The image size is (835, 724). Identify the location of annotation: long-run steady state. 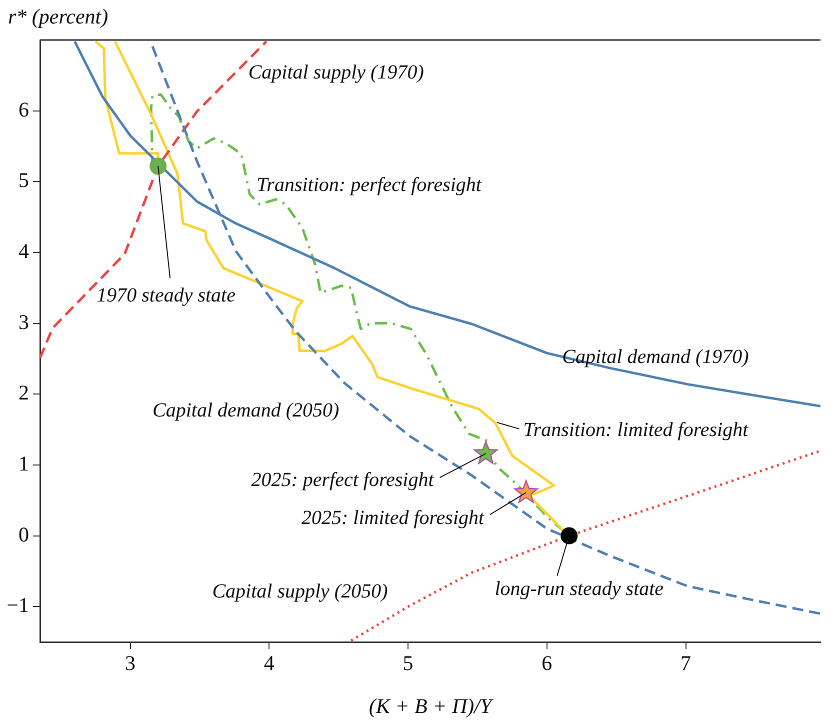
(579, 589).